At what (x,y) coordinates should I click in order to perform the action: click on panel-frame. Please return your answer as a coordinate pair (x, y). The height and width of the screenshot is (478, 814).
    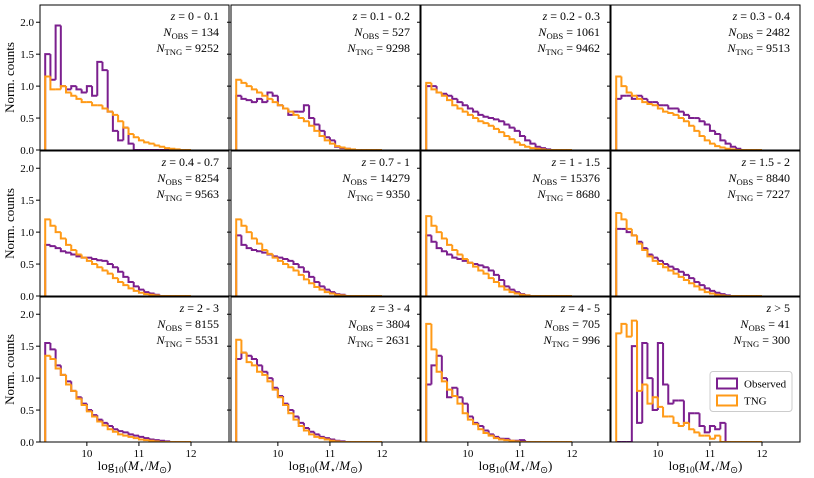
    Looking at the image, I should click on (134, 77).